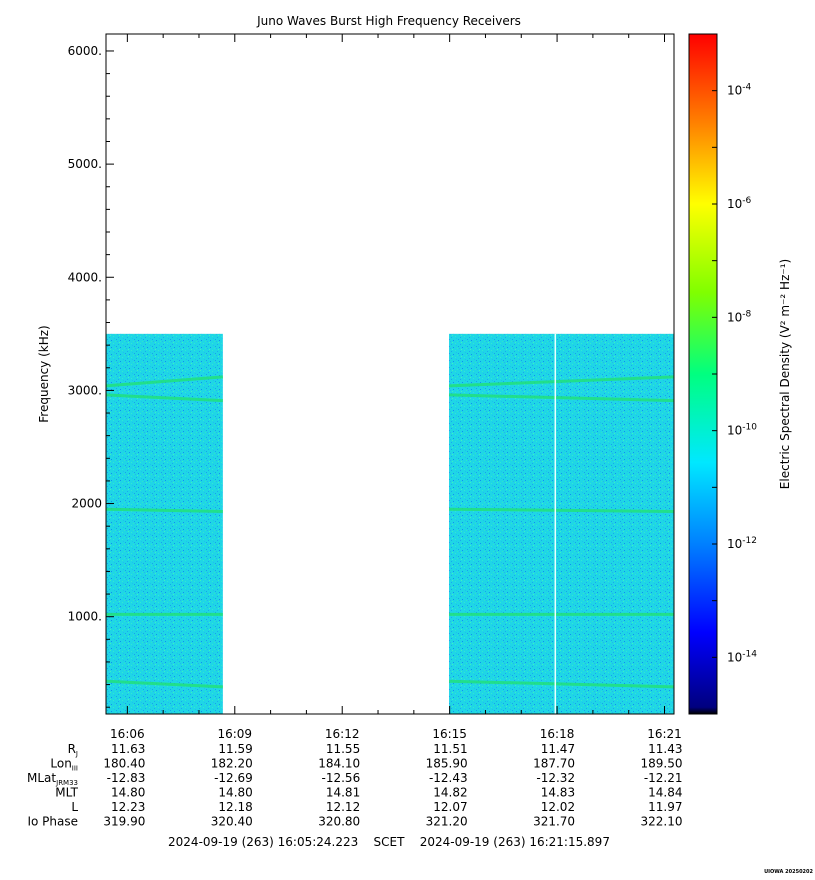 The height and width of the screenshot is (880, 815). I want to click on ephemeris-value: -12.21, so click(663, 778).